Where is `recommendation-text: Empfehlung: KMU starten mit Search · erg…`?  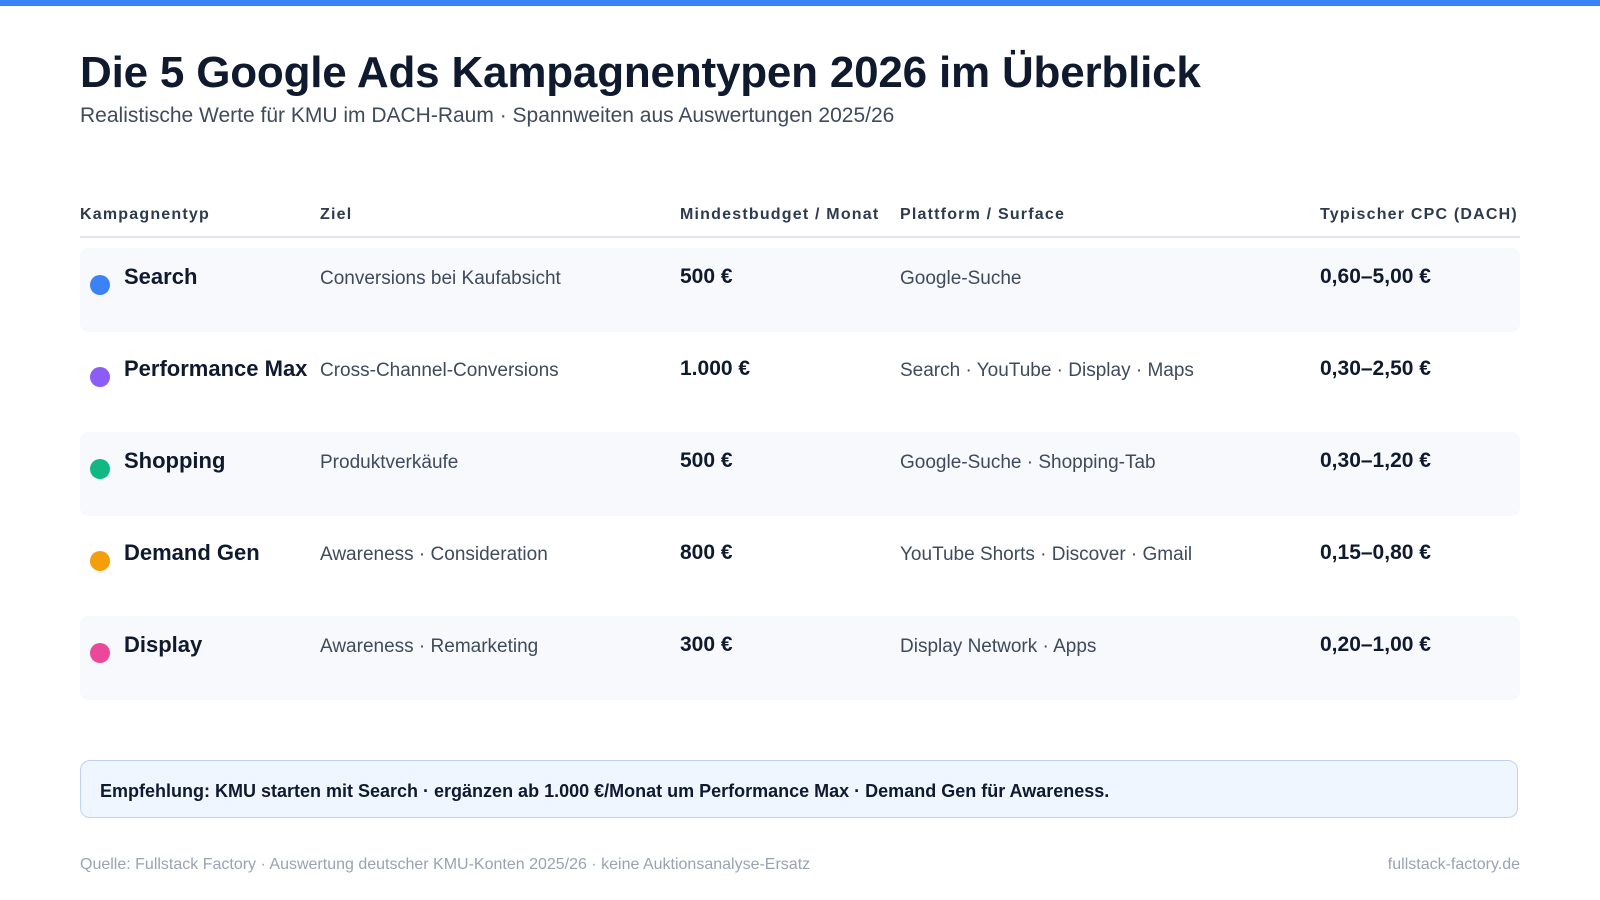
recommendation-text: Empfehlung: KMU starten mit Search · erg… is located at coordinates (605, 791).